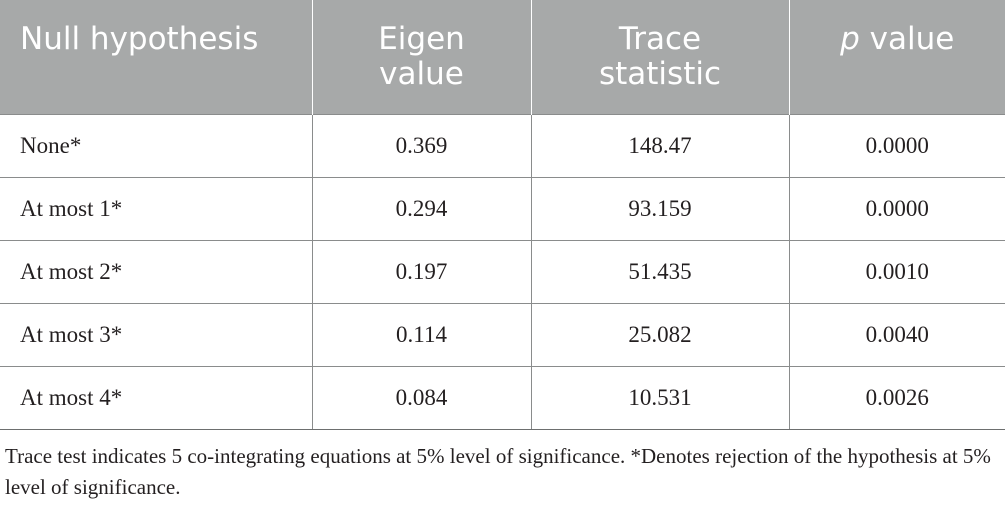  What do you see at coordinates (156, 146) in the screenshot?
I see `cell-null-hypothesis: None*` at bounding box center [156, 146].